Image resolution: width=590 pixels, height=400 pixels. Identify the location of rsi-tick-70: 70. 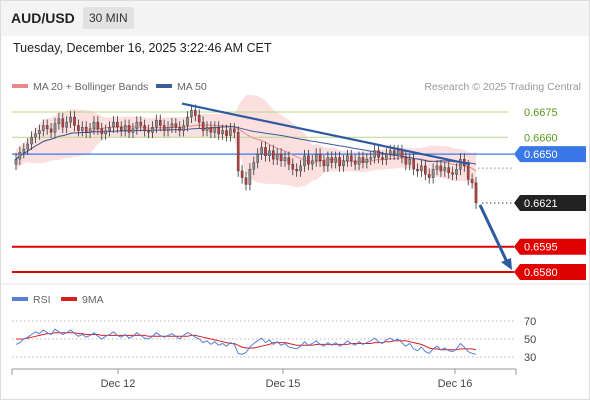
(530, 322).